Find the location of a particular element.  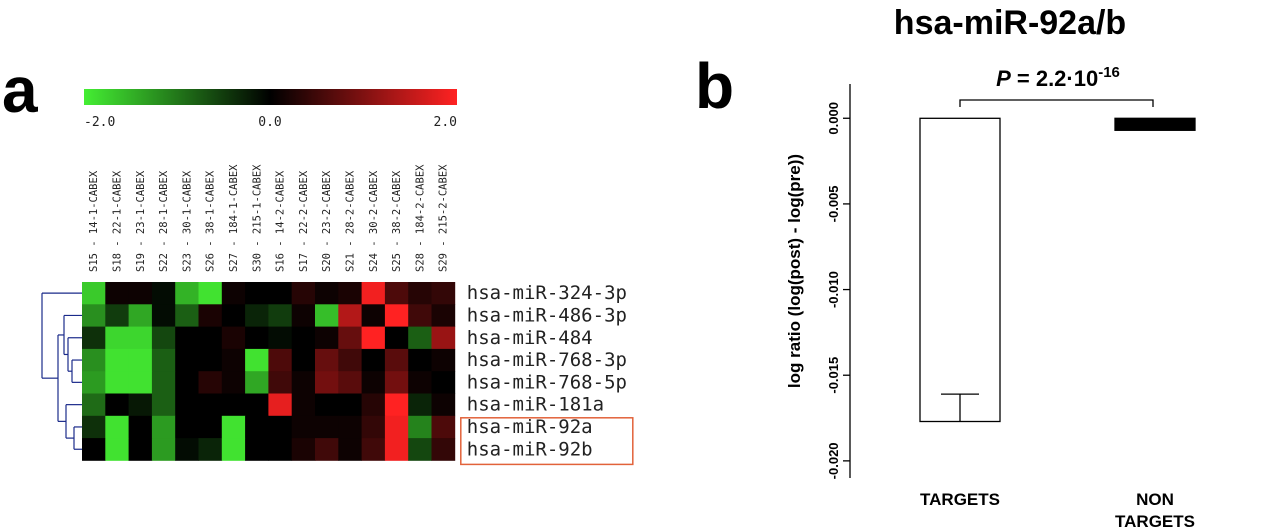

x-category-labels: TARGETS NON TARGETS is located at coordinates (1057, 509).